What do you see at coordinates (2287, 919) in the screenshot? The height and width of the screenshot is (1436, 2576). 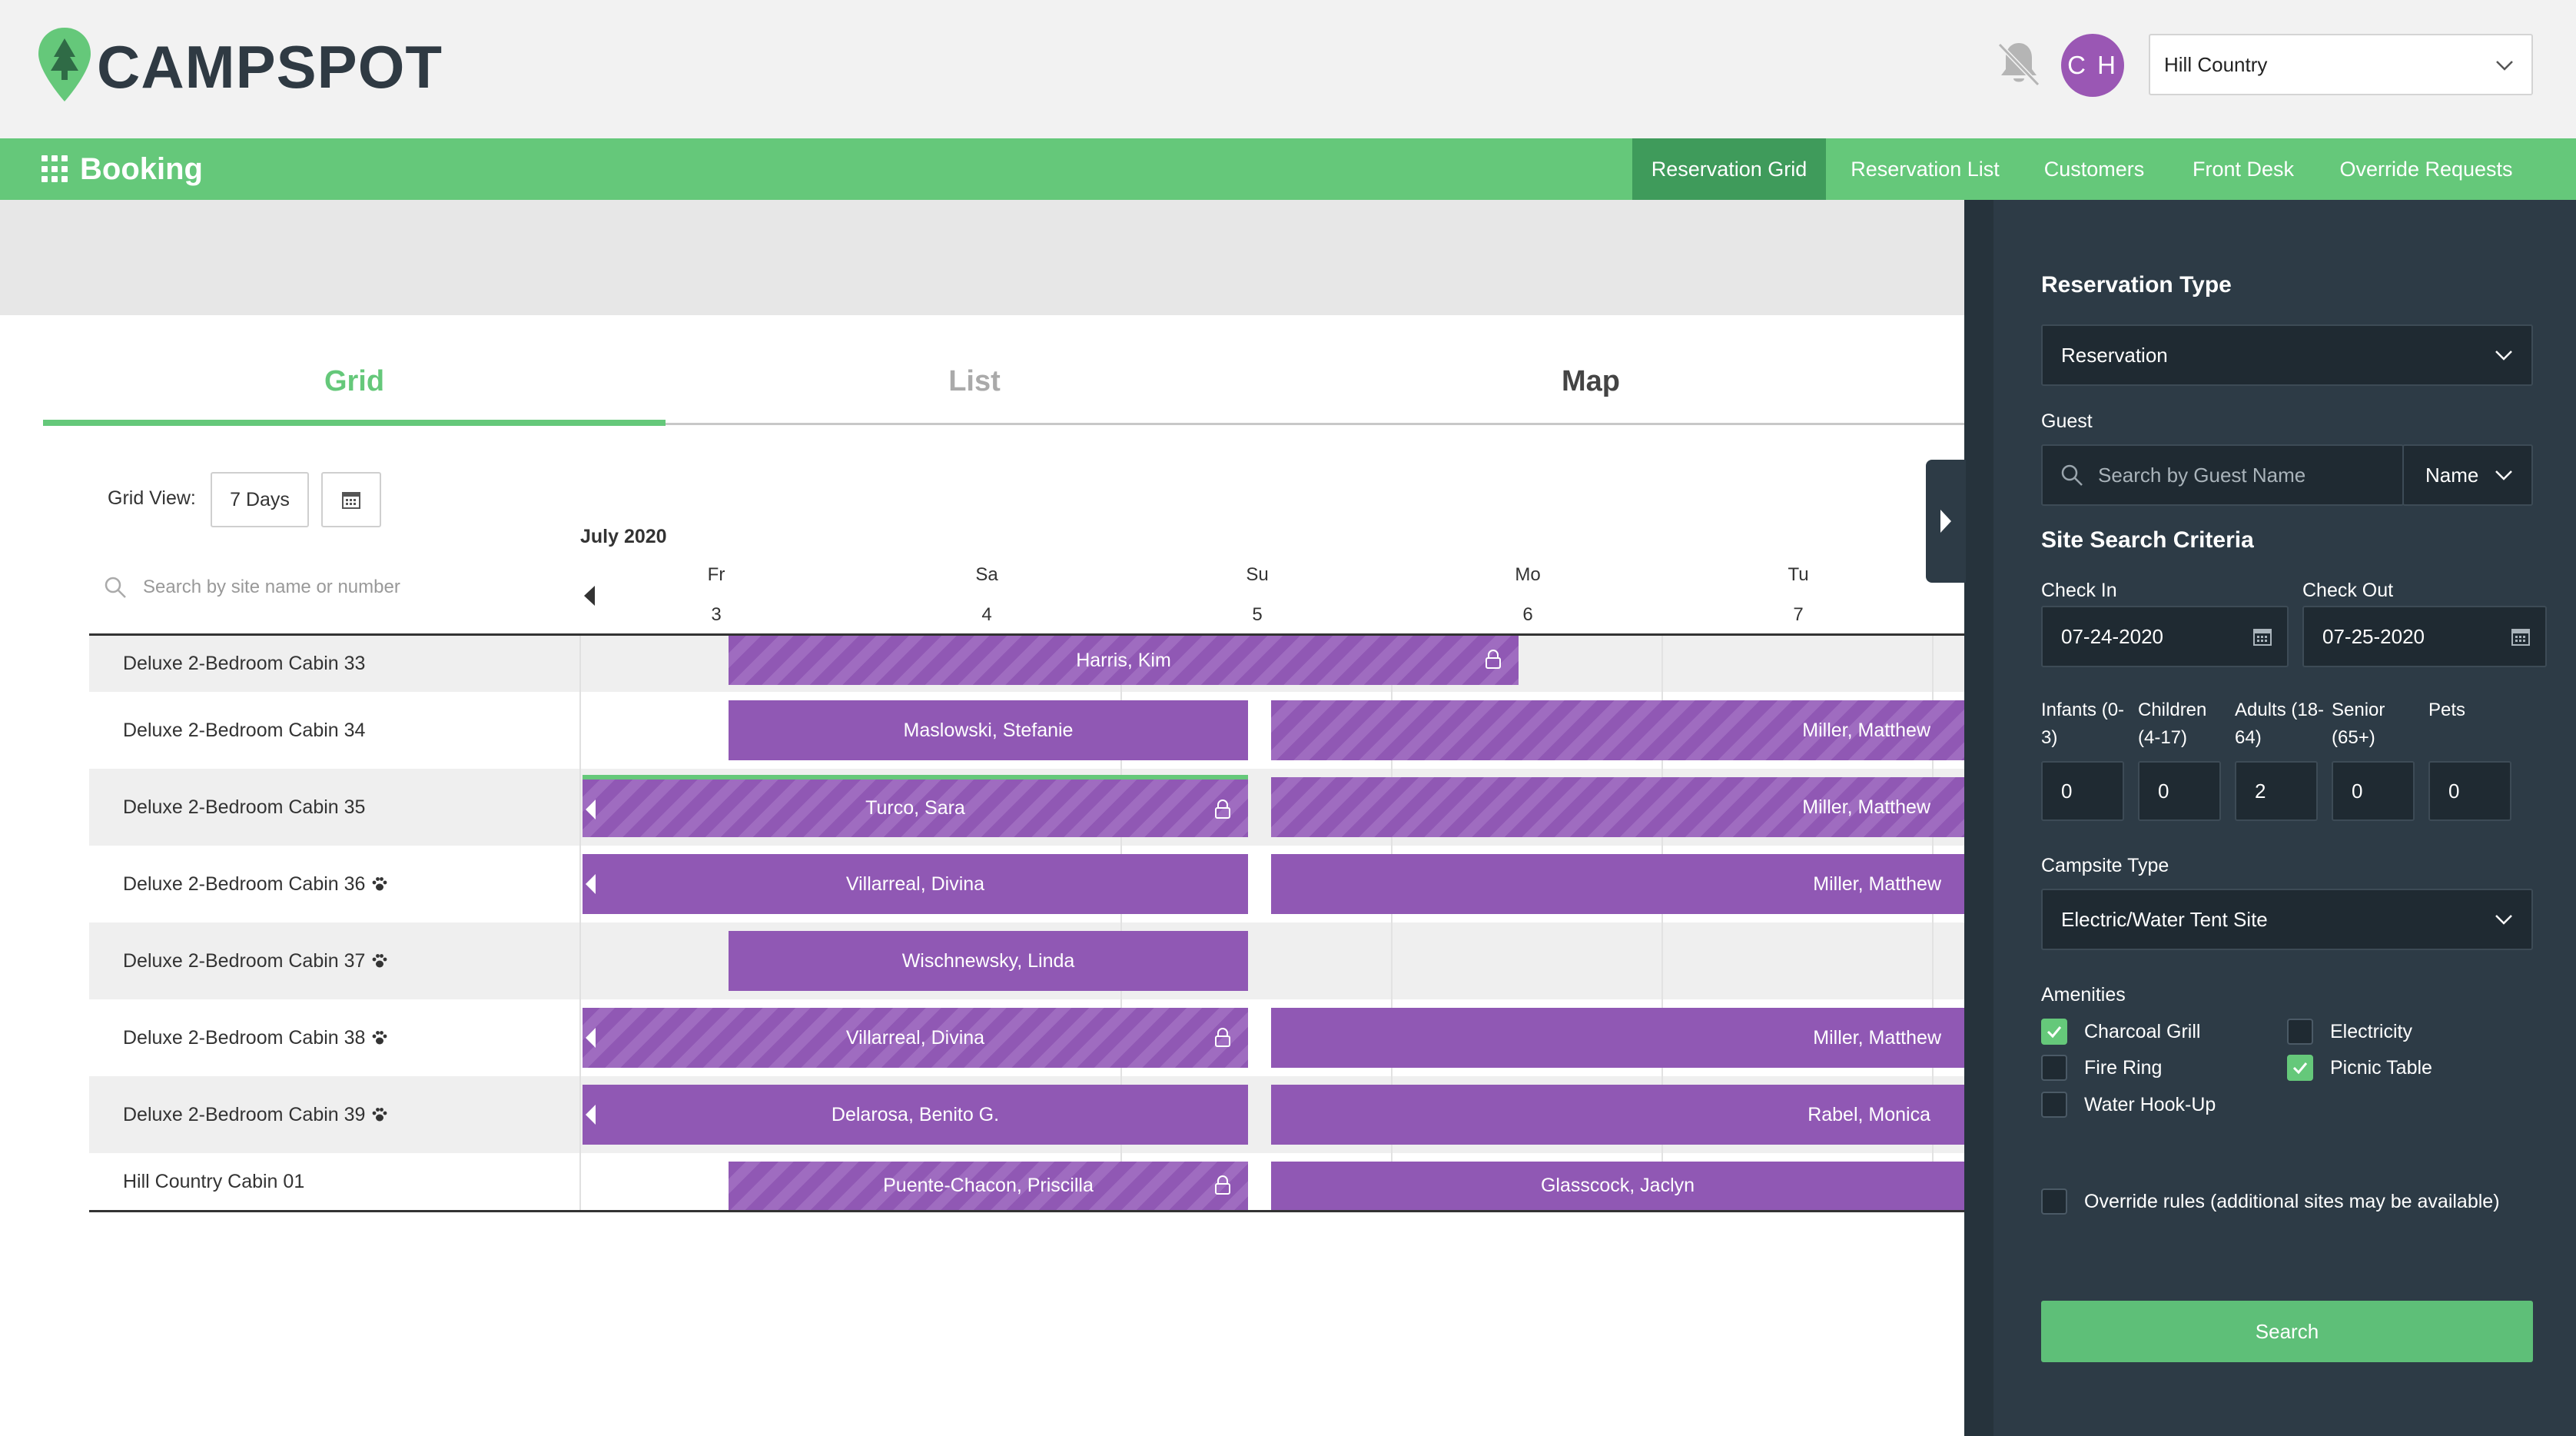 I see `campsite-type-select: Electric/Water Tent Site` at bounding box center [2287, 919].